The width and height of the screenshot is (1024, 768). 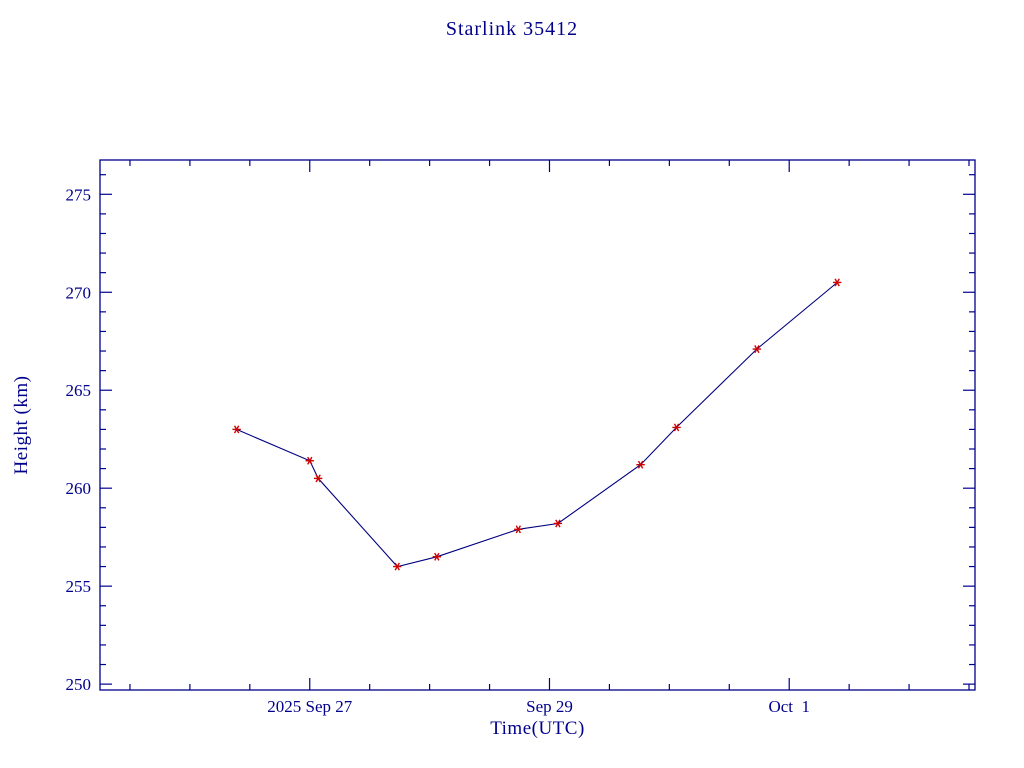 What do you see at coordinates (537, 728) in the screenshot?
I see `x-axis-label: Time(UTC)` at bounding box center [537, 728].